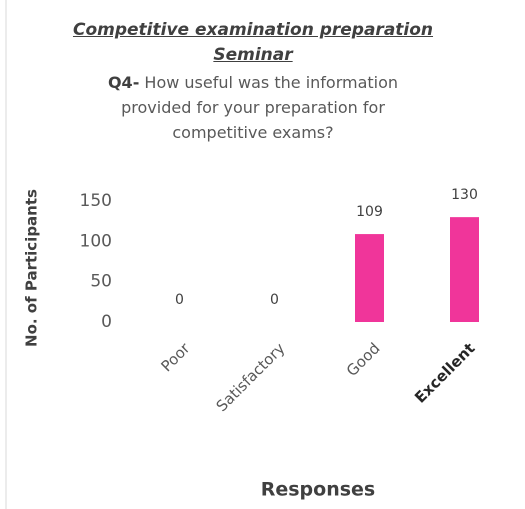 This screenshot has height=509, width=525. I want to click on x-axis-label: Responses, so click(318, 490).